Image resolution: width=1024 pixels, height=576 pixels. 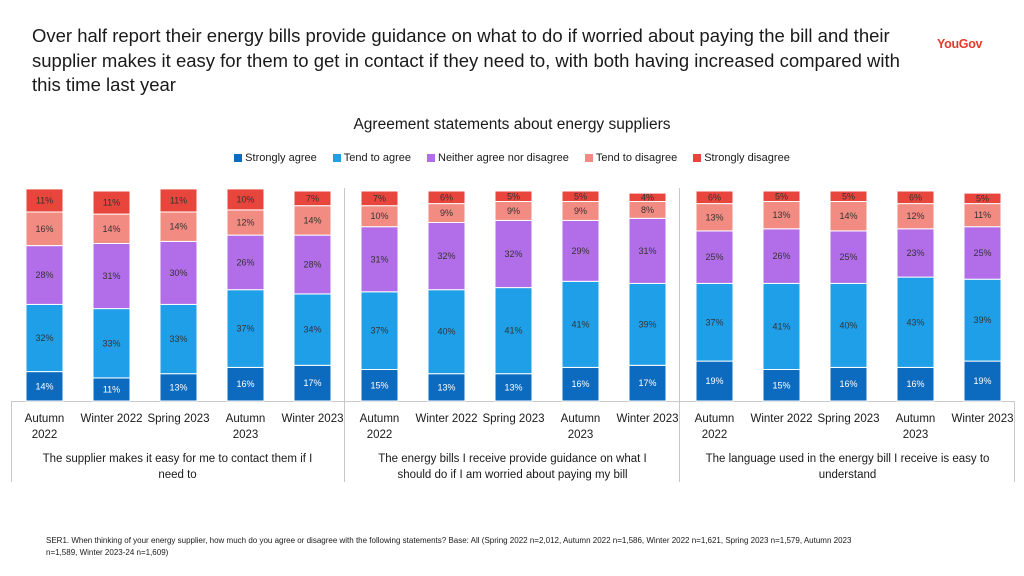 I want to click on data-label: 29%, so click(x=580, y=251).